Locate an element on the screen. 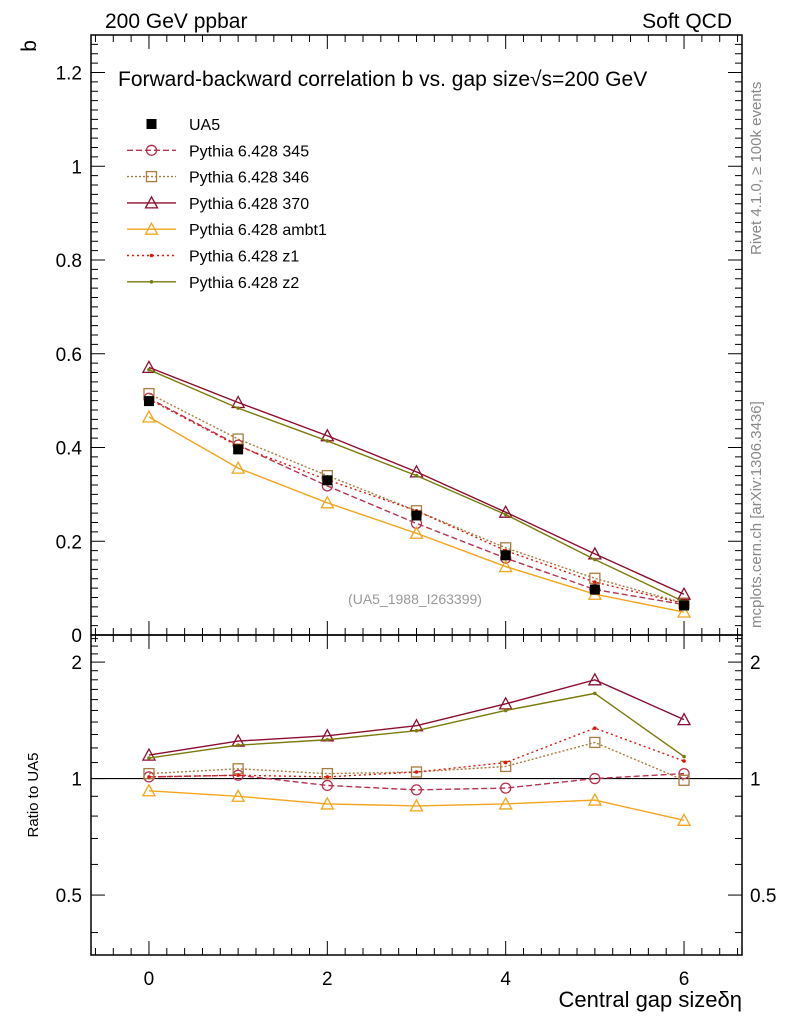  ratio-tick-label-right: 2 is located at coordinates (755, 663).